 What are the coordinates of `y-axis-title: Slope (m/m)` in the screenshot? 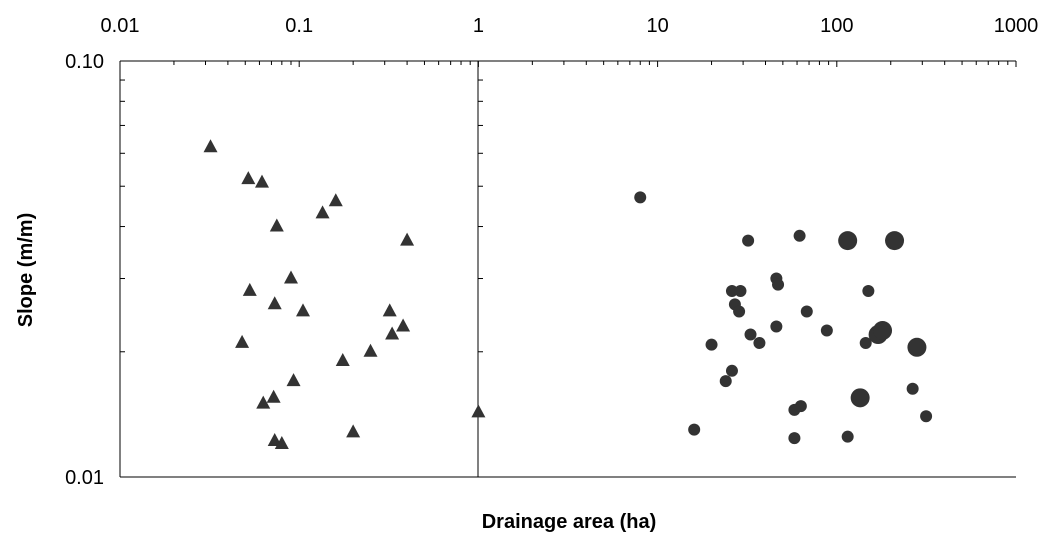 It's located at (26, 270).